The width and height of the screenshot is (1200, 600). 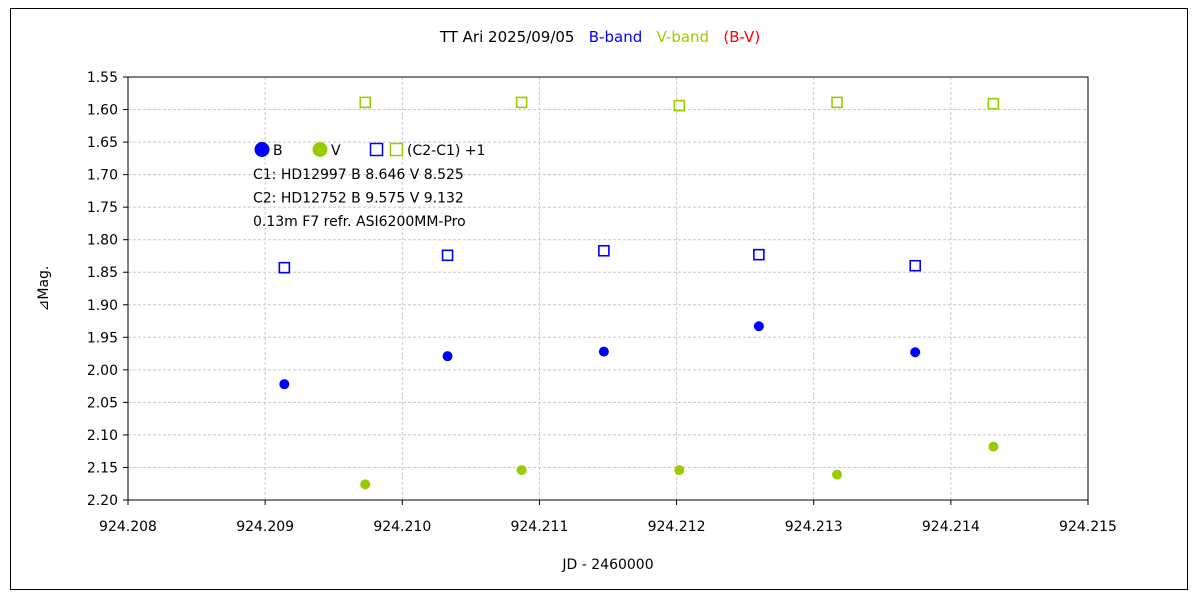 I want to click on y-tick-label: 1.55, so click(x=102, y=78).